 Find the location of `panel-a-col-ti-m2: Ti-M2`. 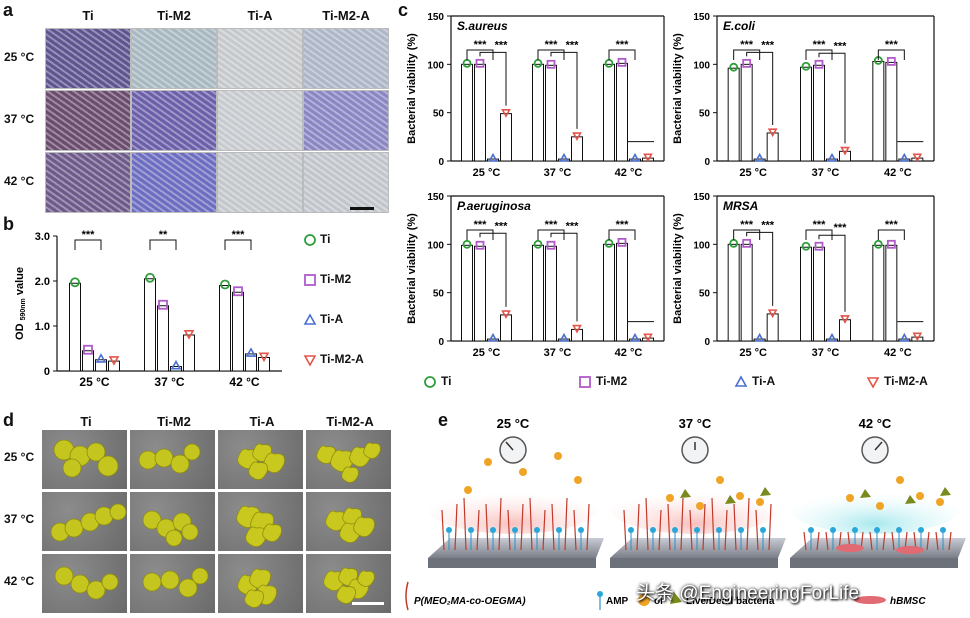

panel-a-col-ti-m2: Ti-M2 is located at coordinates (174, 15).